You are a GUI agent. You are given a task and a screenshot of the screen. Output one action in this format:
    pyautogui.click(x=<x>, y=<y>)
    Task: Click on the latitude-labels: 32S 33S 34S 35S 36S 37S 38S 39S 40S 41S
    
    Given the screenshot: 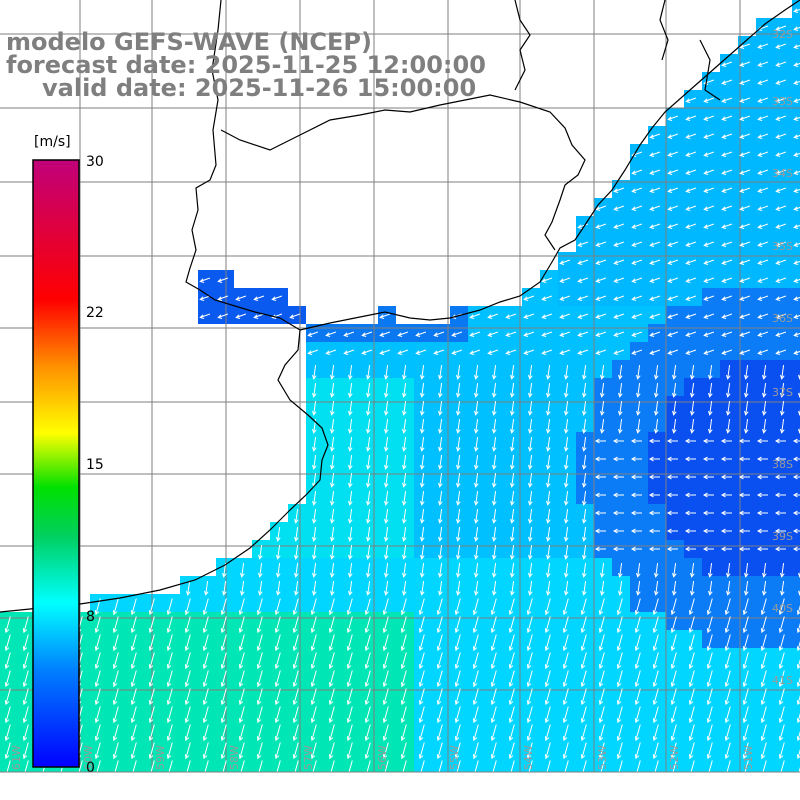 What is the action you would take?
    pyautogui.click(x=782, y=357)
    